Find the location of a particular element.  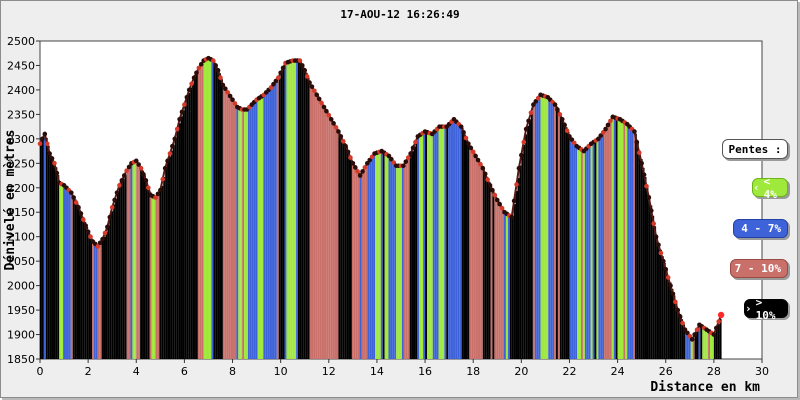

x-tick-label: 26 is located at coordinates (666, 371).